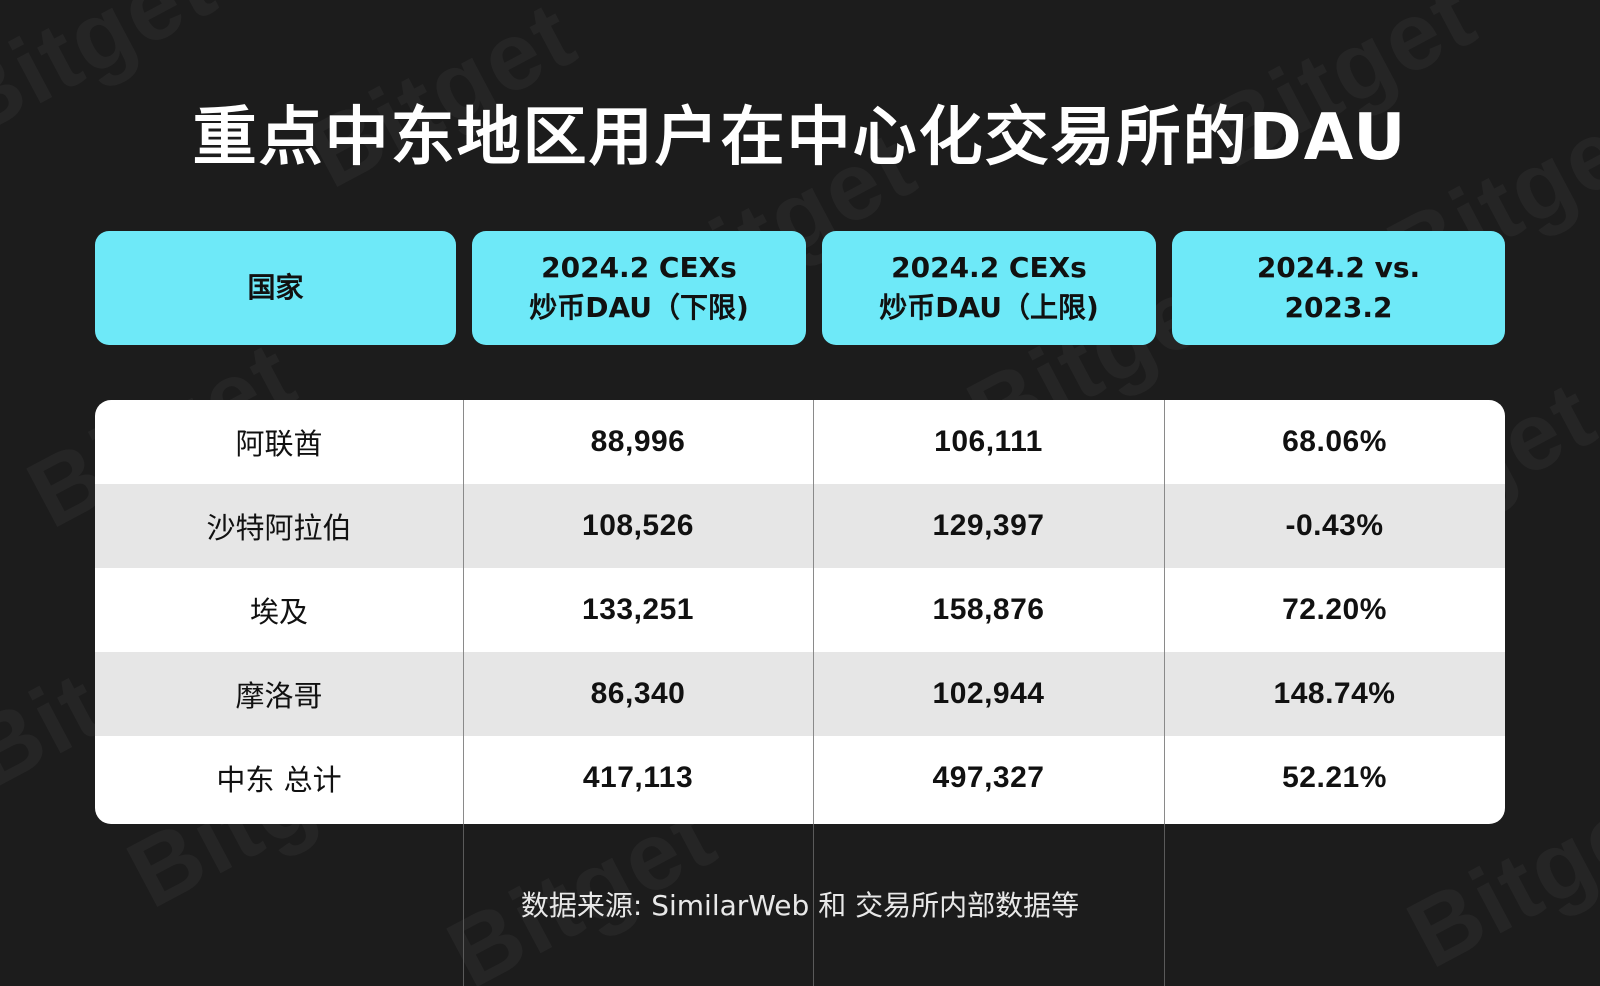 This screenshot has width=1600, height=986. What do you see at coordinates (279, 696) in the screenshot?
I see `country-cell: 摩洛哥` at bounding box center [279, 696].